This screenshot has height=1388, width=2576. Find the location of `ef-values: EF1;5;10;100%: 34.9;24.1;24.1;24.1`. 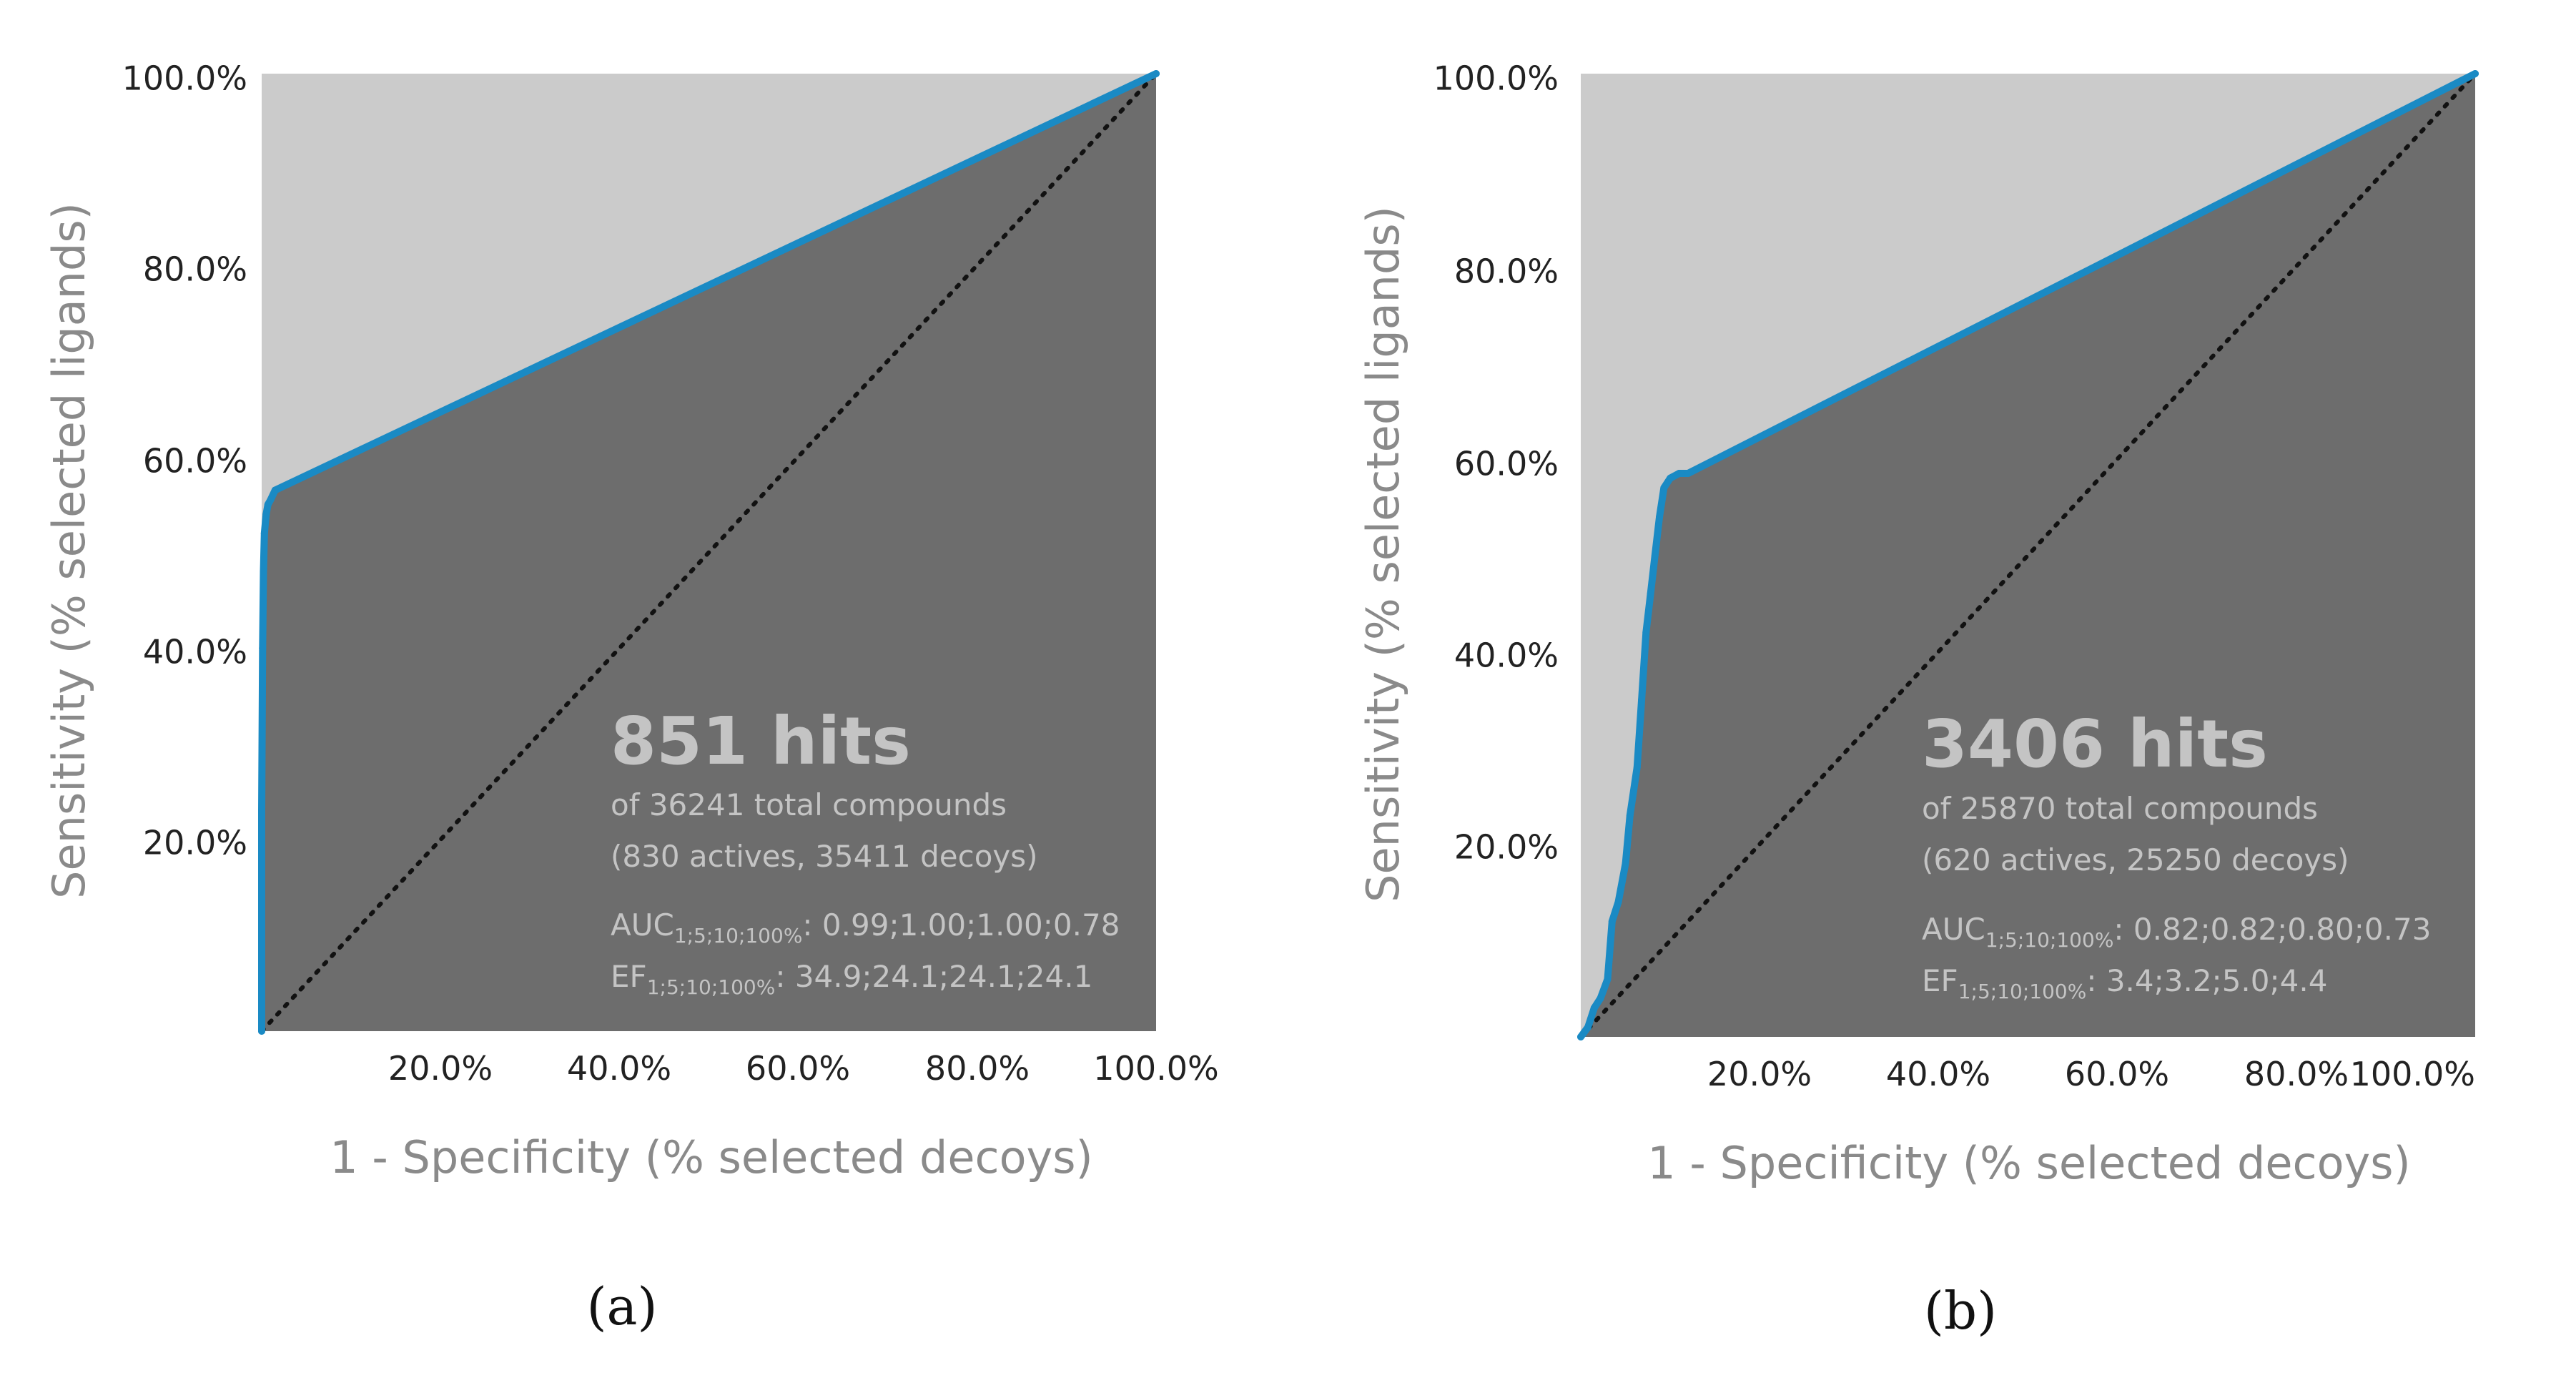

ef-values: EF1;5;10;100%: 34.9;24.1;24.1;24.1 is located at coordinates (851, 979).